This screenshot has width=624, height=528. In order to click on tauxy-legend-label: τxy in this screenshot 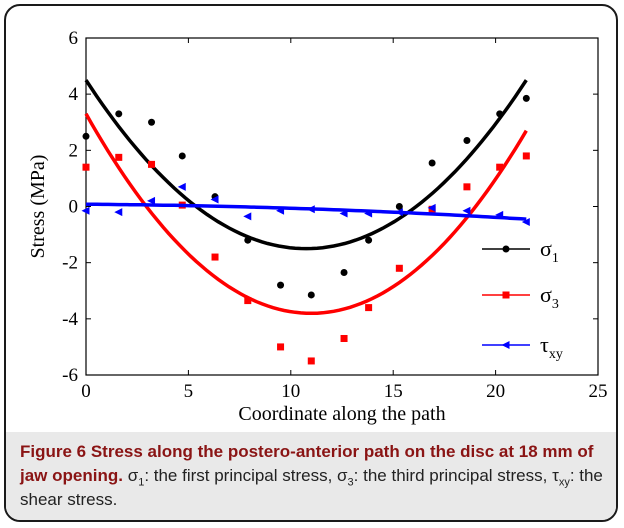, I will do `click(551, 347)`.